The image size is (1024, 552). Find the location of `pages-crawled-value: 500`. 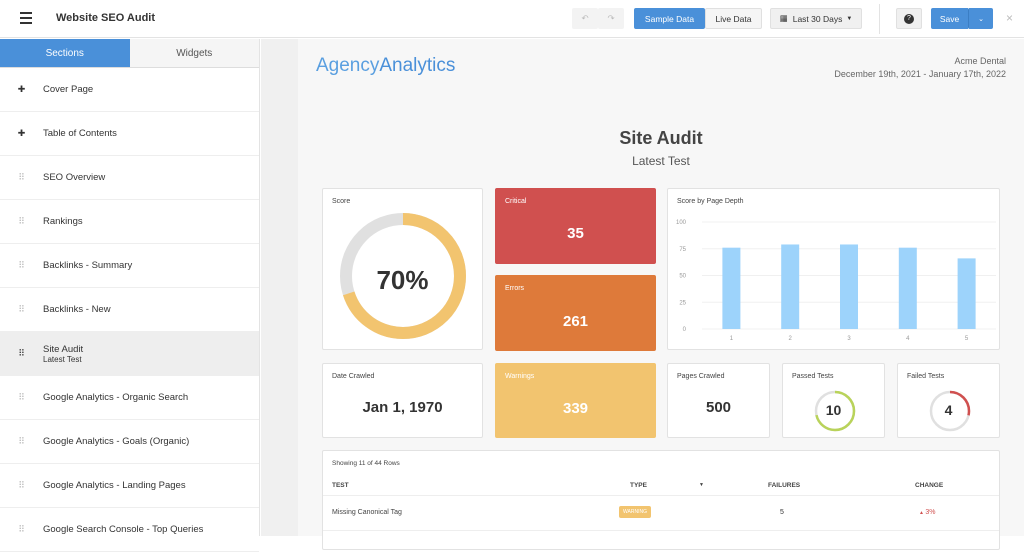

pages-crawled-value: 500 is located at coordinates (718, 407).